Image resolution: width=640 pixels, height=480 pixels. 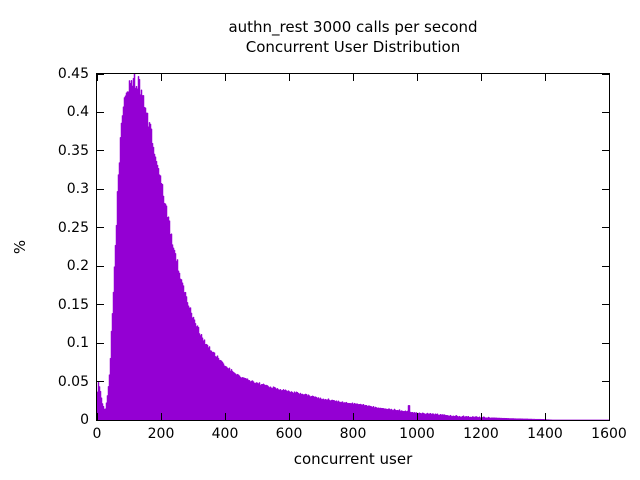 What do you see at coordinates (77, 189) in the screenshot?
I see `y-tick-label: 0.3` at bounding box center [77, 189].